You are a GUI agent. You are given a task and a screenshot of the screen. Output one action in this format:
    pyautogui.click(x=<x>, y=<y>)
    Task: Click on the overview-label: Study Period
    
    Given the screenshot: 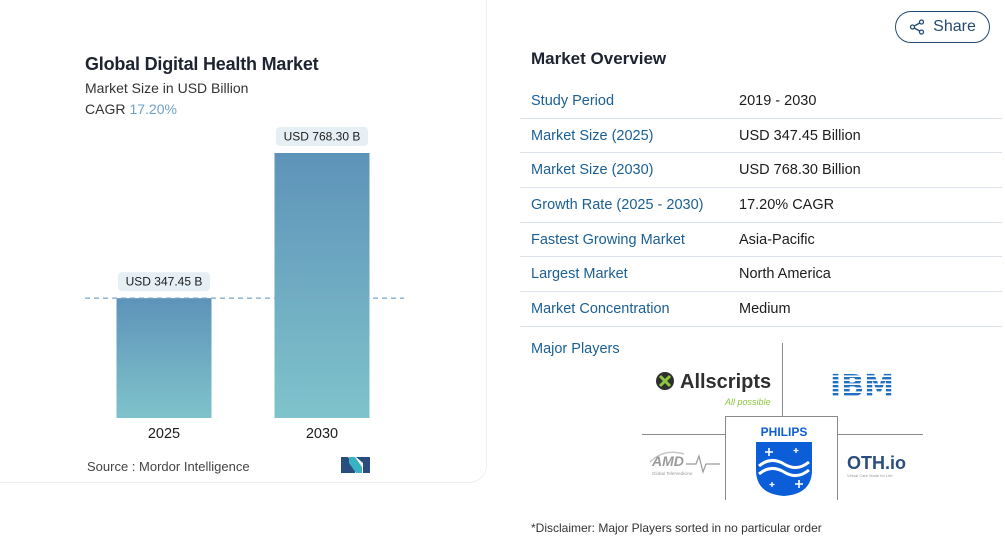 What is the action you would take?
    pyautogui.click(x=573, y=100)
    